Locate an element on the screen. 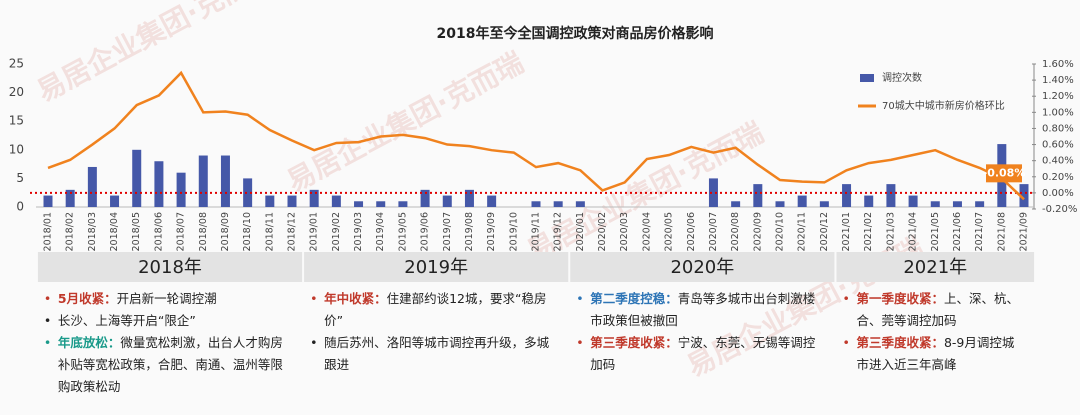 This screenshot has height=415, width=1080. x-tick-label: 2018/06 is located at coordinates (158, 231).